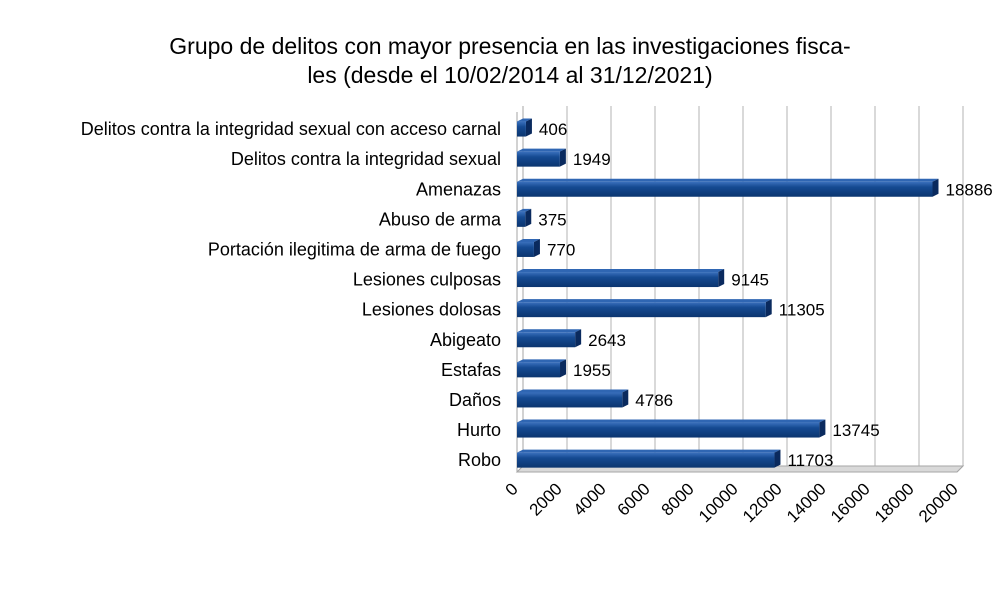  What do you see at coordinates (654, 400) in the screenshot?
I see `value-label: 4786` at bounding box center [654, 400].